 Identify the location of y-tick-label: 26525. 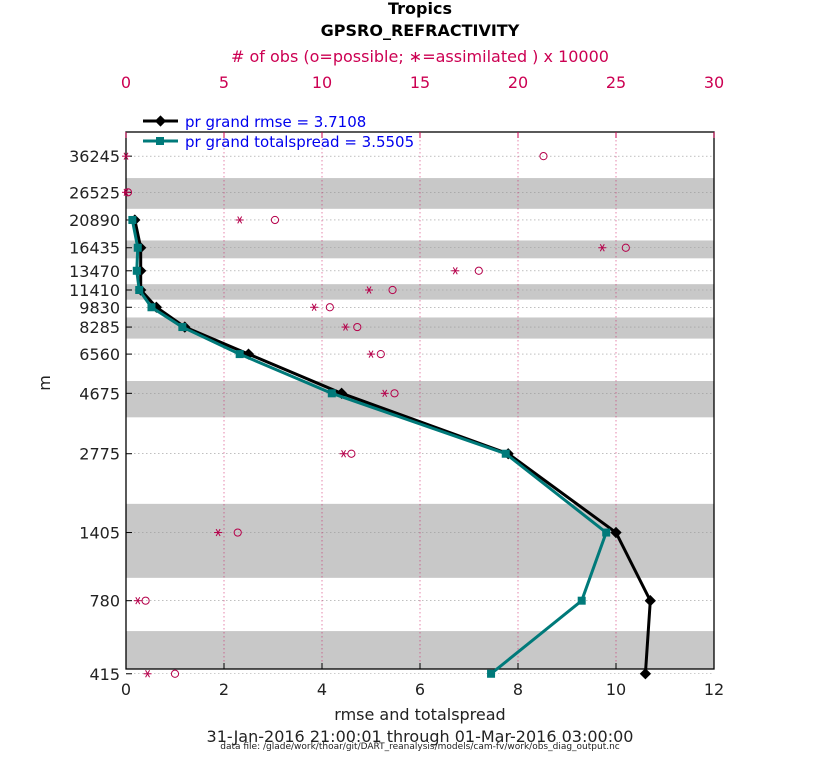
(94, 192).